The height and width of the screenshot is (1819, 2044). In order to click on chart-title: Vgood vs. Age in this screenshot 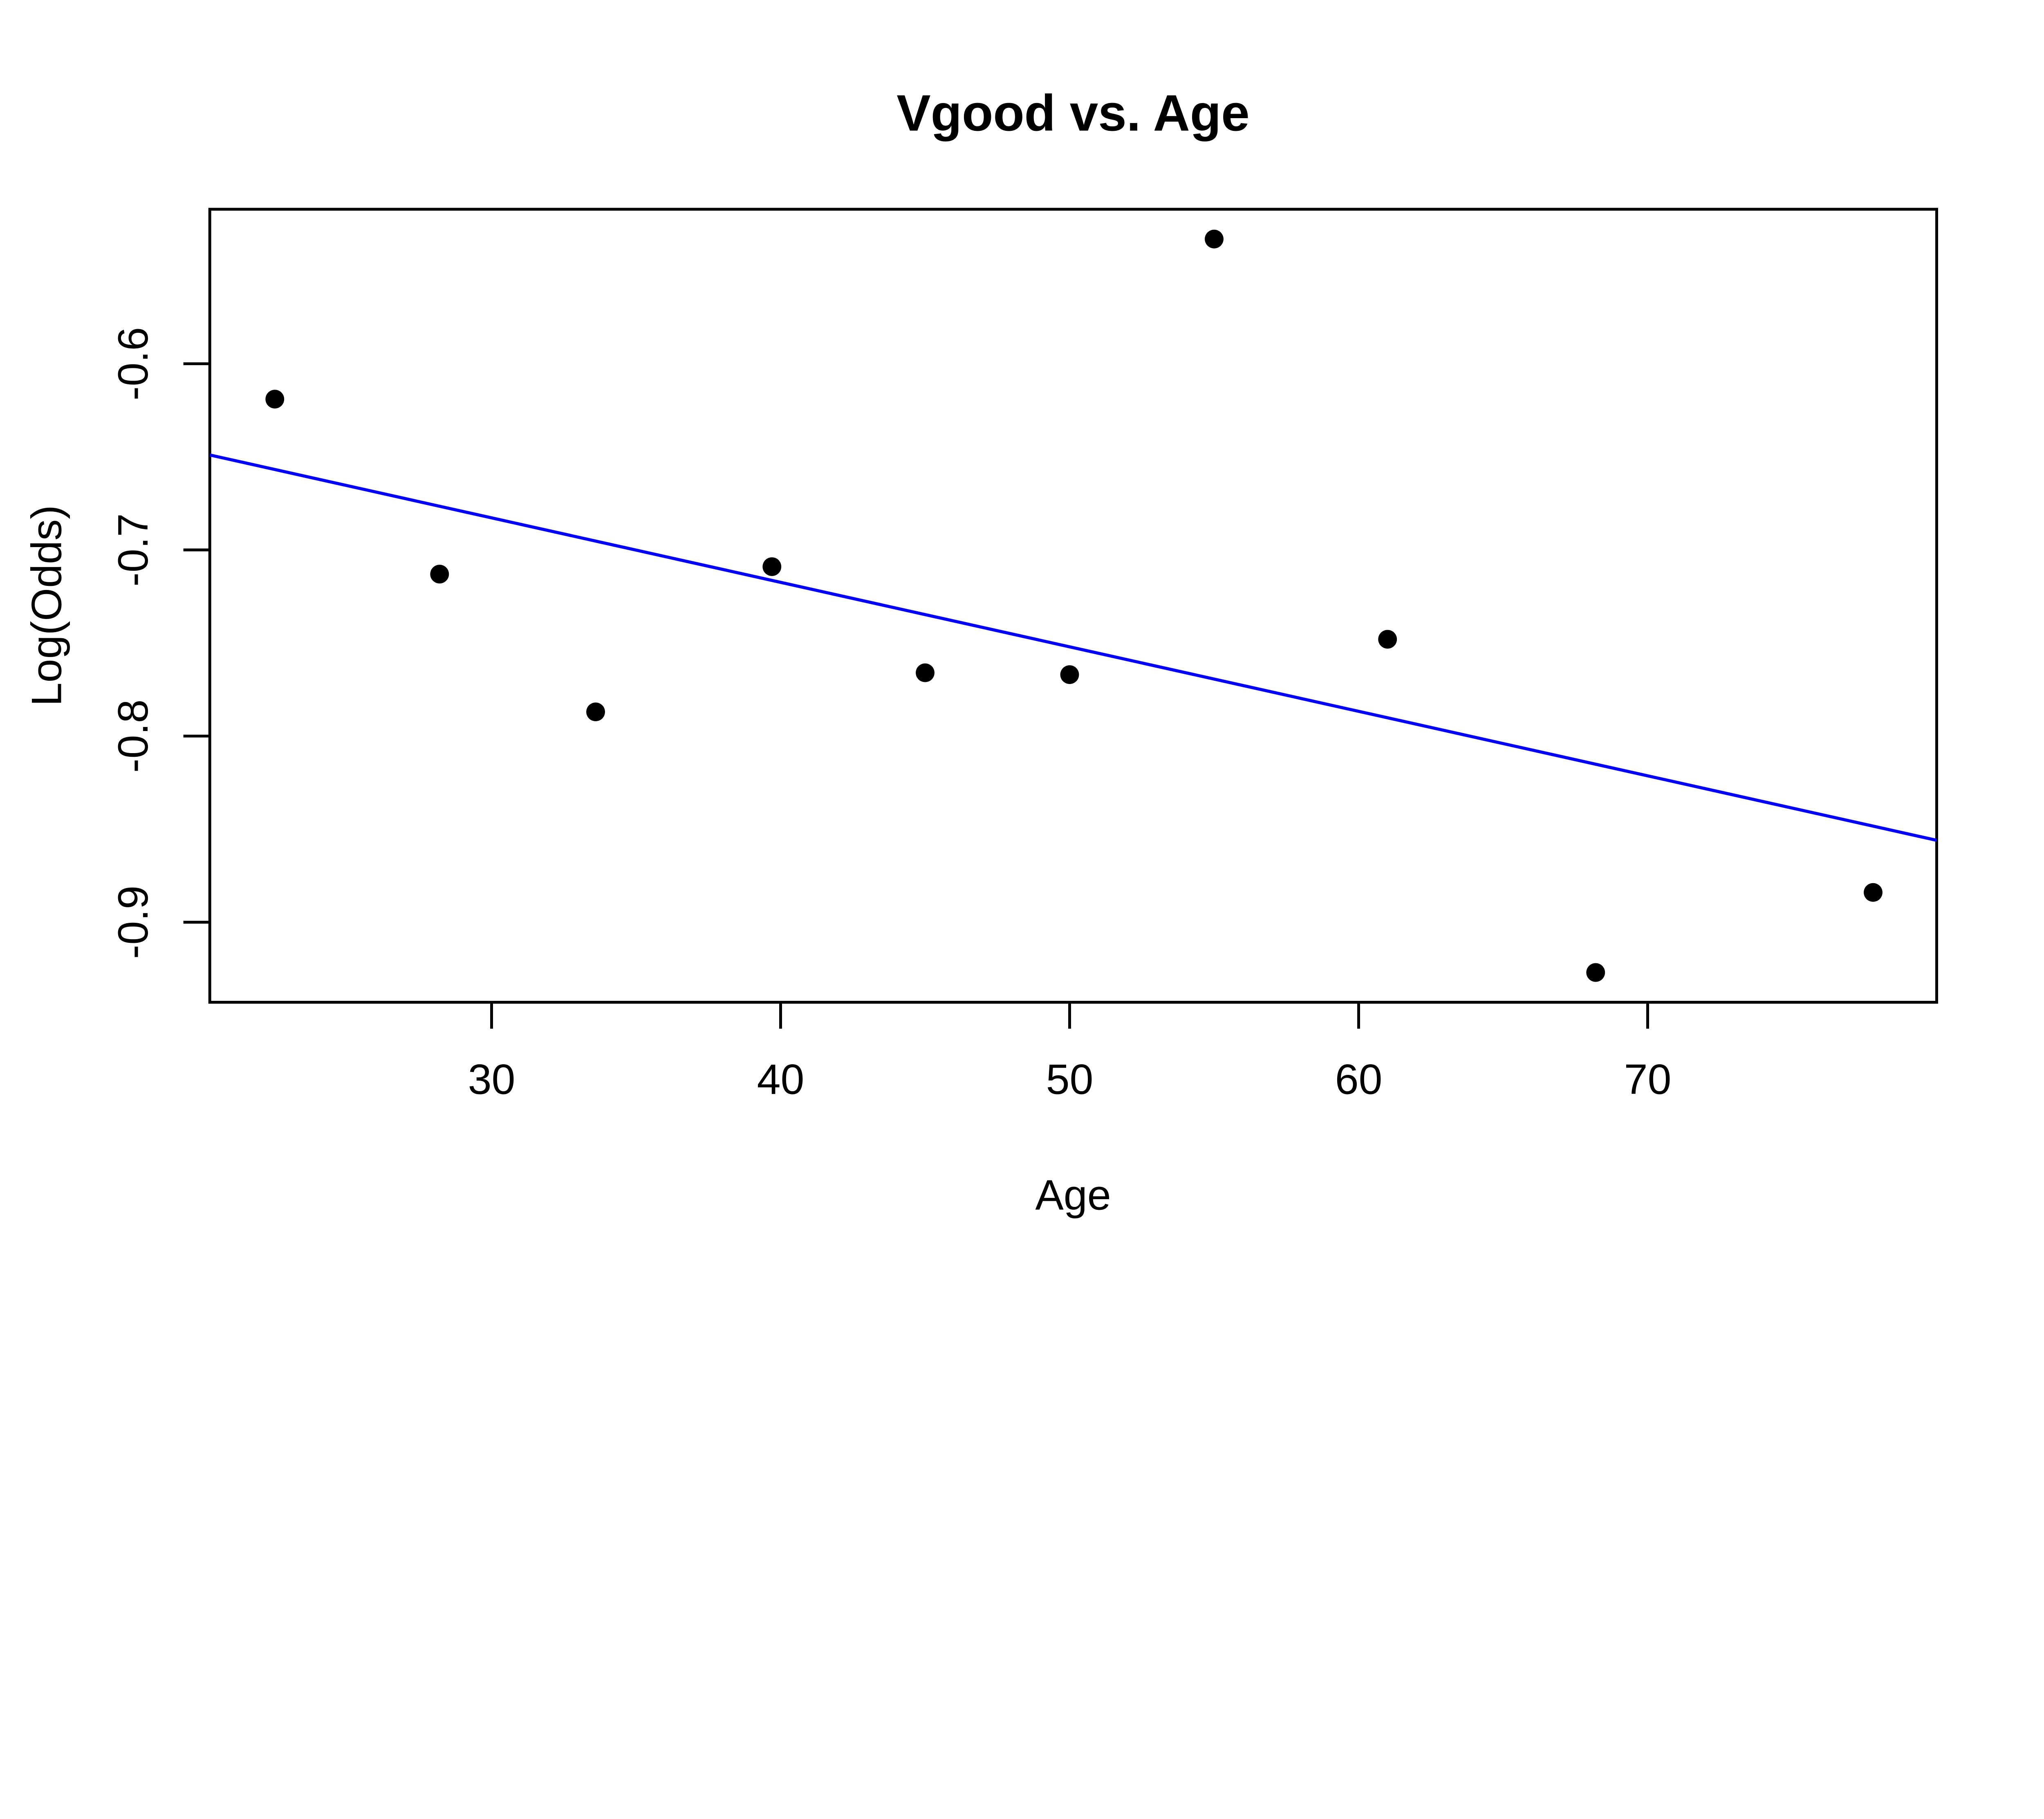, I will do `click(1072, 113)`.